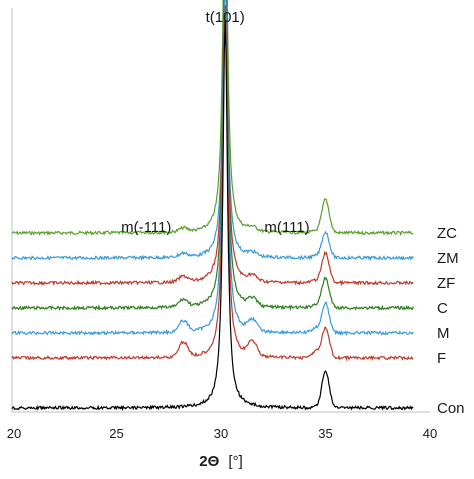  What do you see at coordinates (221, 461) in the screenshot?
I see `x-axis-title: 2Θ [°]` at bounding box center [221, 461].